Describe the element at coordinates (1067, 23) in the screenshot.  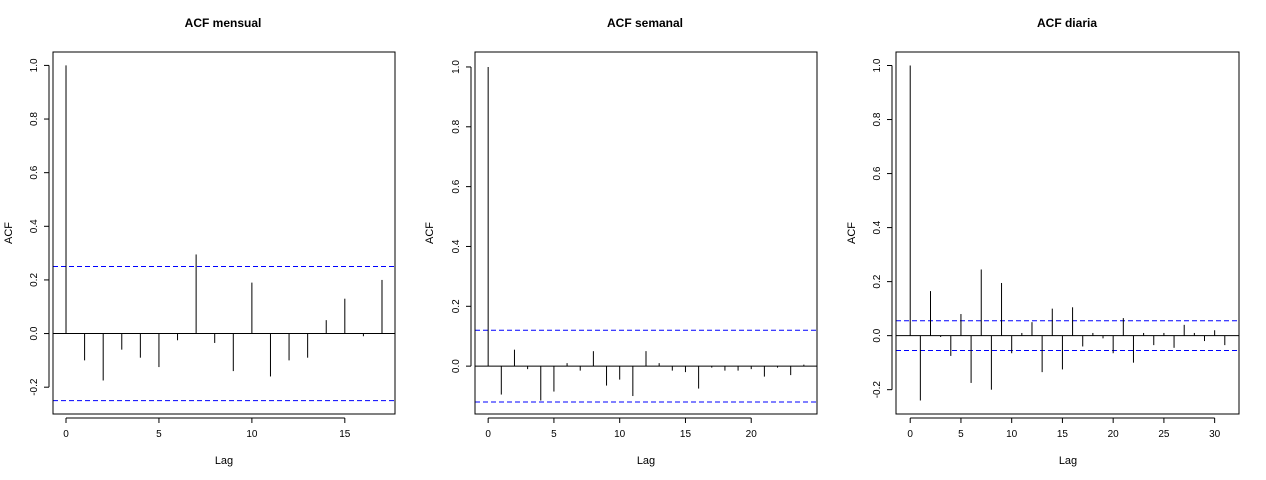
I see `chart-title: ACF diaria` at that location.